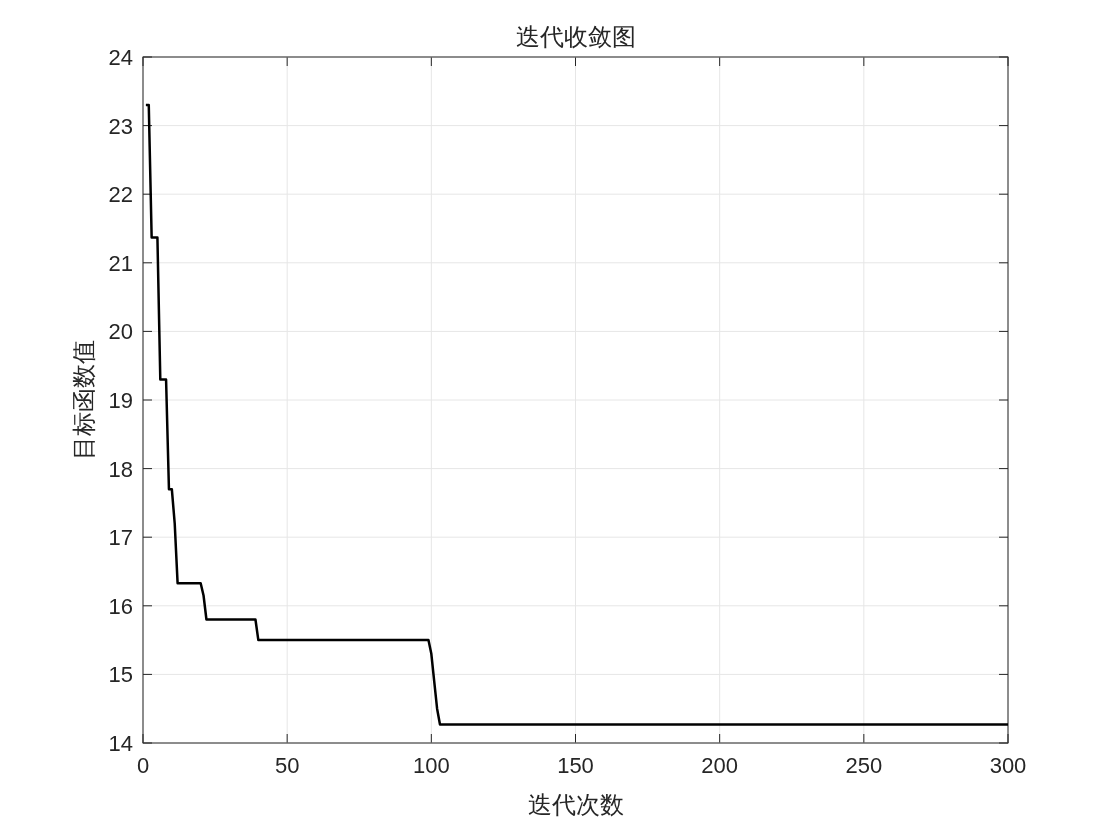  Describe the element at coordinates (120, 743) in the screenshot. I see `y-tick-label: 14` at that location.